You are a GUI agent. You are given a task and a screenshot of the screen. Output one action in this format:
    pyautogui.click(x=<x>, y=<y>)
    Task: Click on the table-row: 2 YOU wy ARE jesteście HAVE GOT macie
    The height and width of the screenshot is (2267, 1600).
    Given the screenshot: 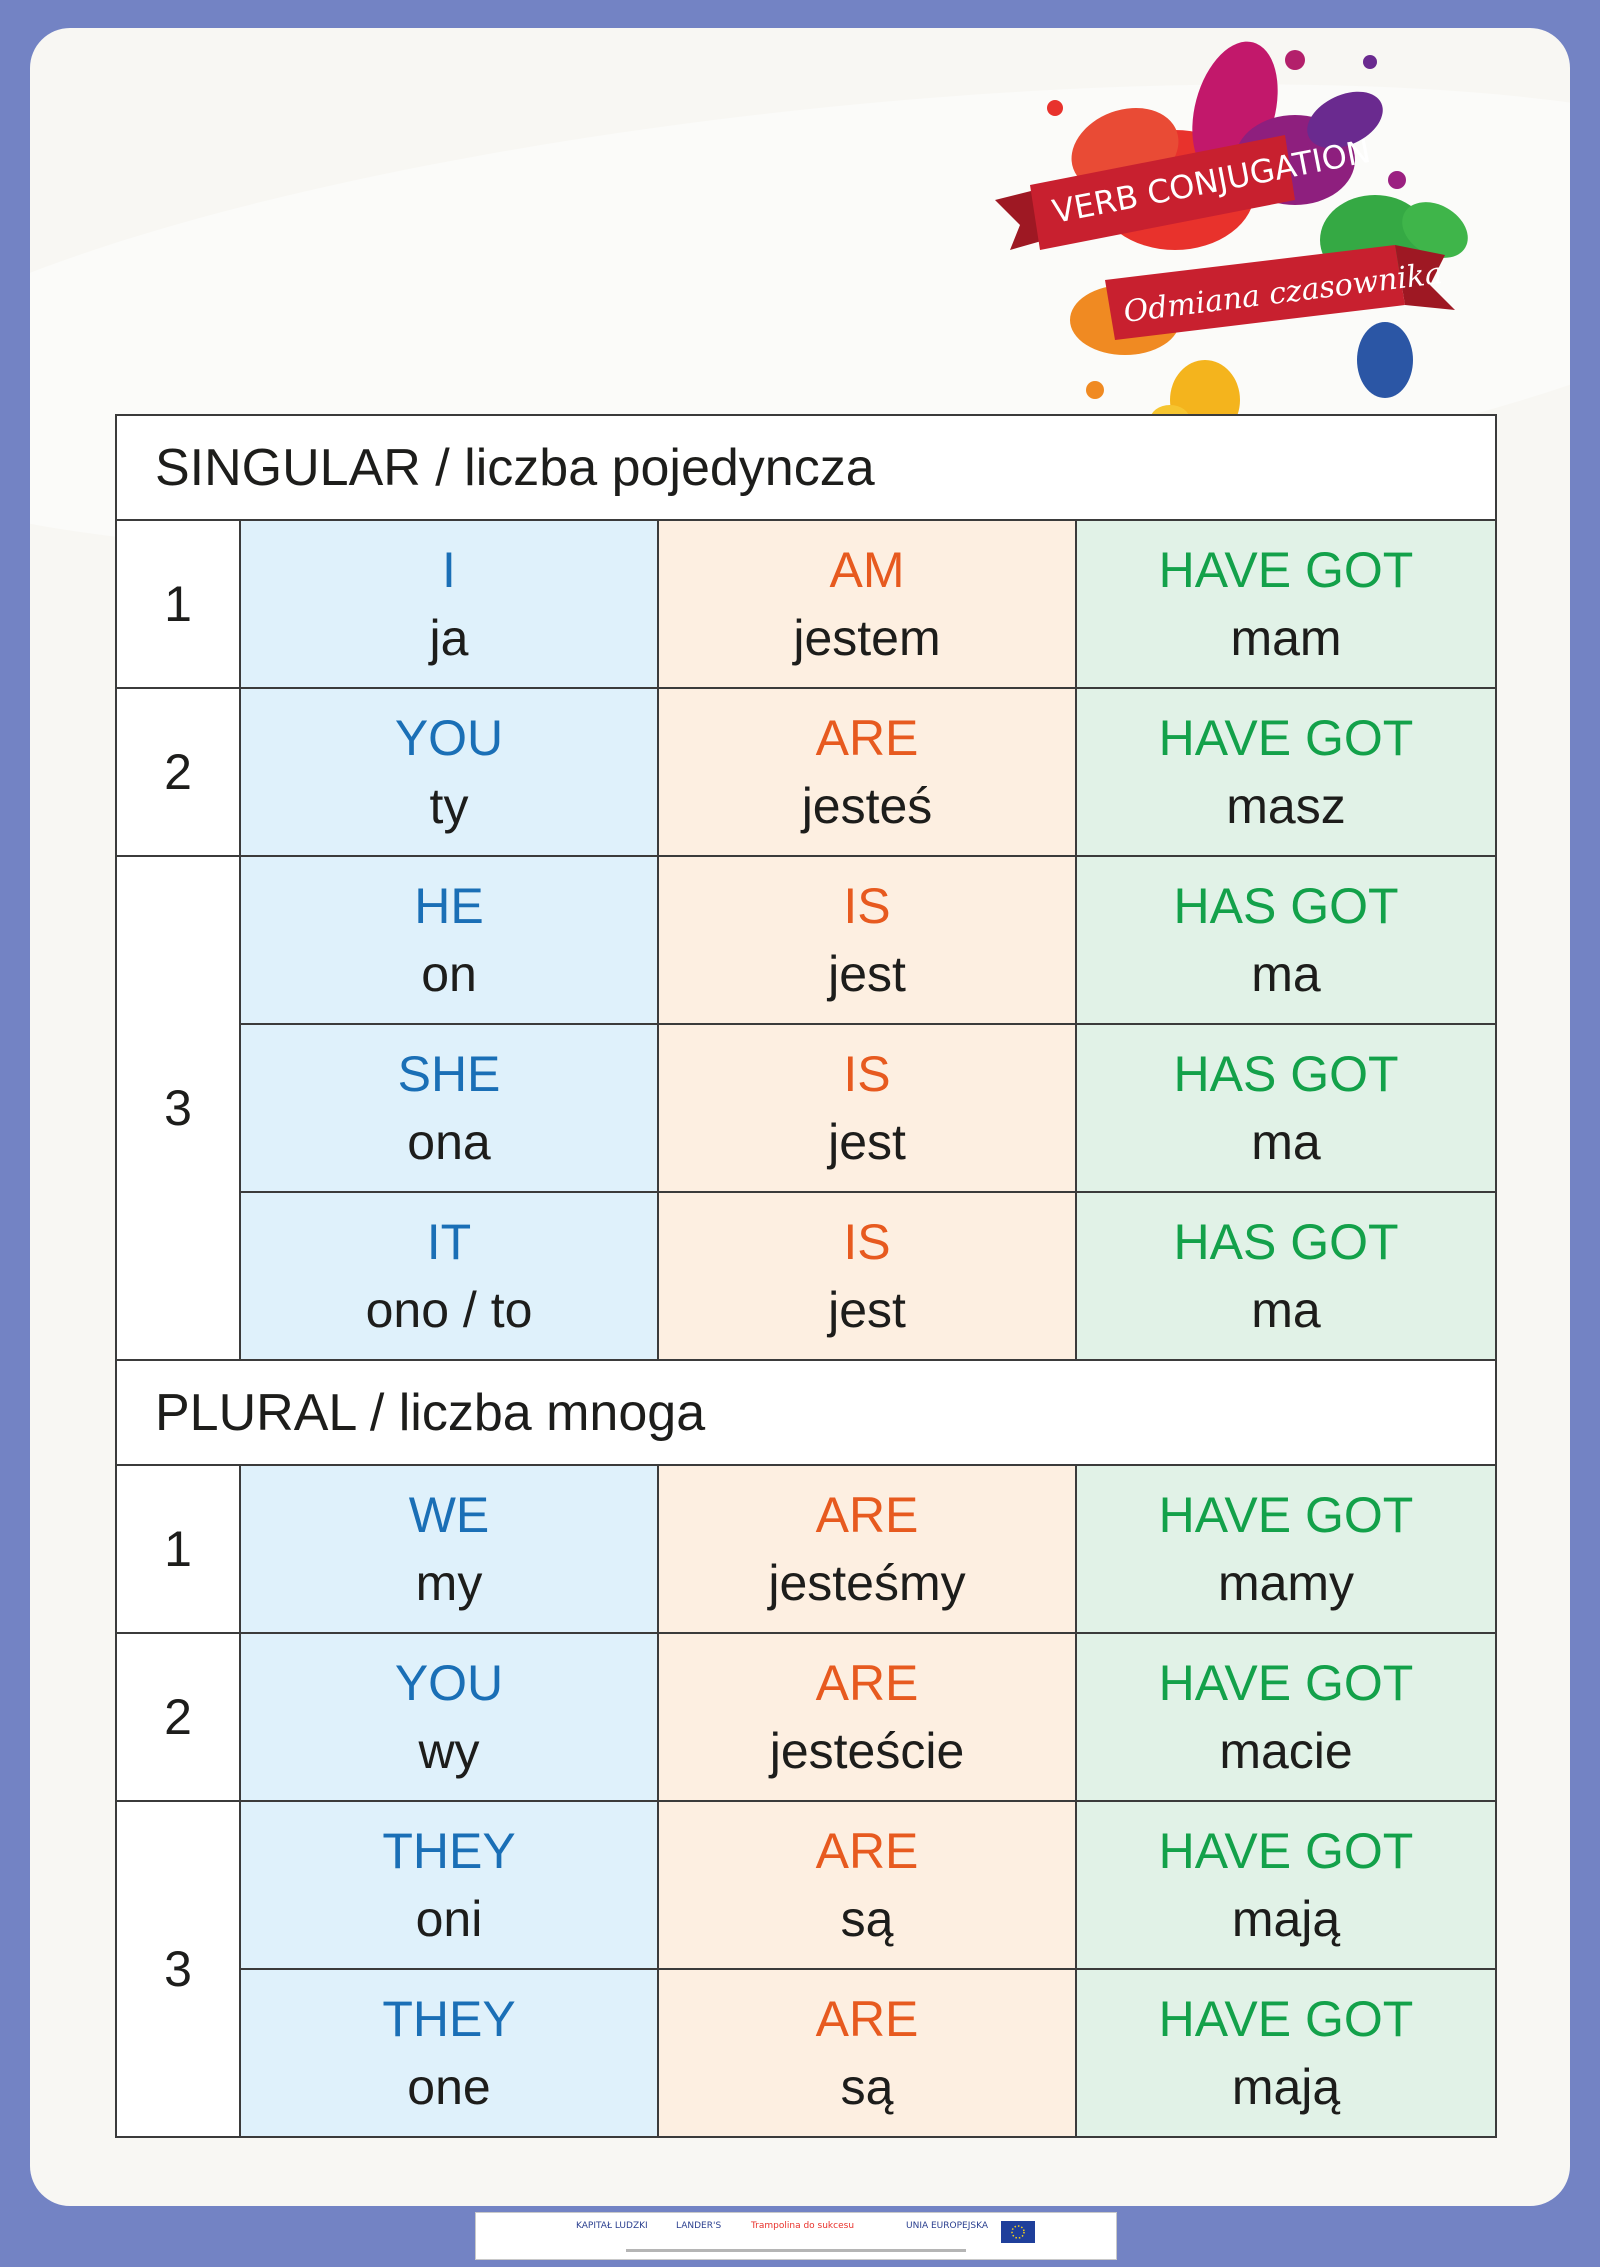 What is the action you would take?
    pyautogui.click(x=806, y=1717)
    